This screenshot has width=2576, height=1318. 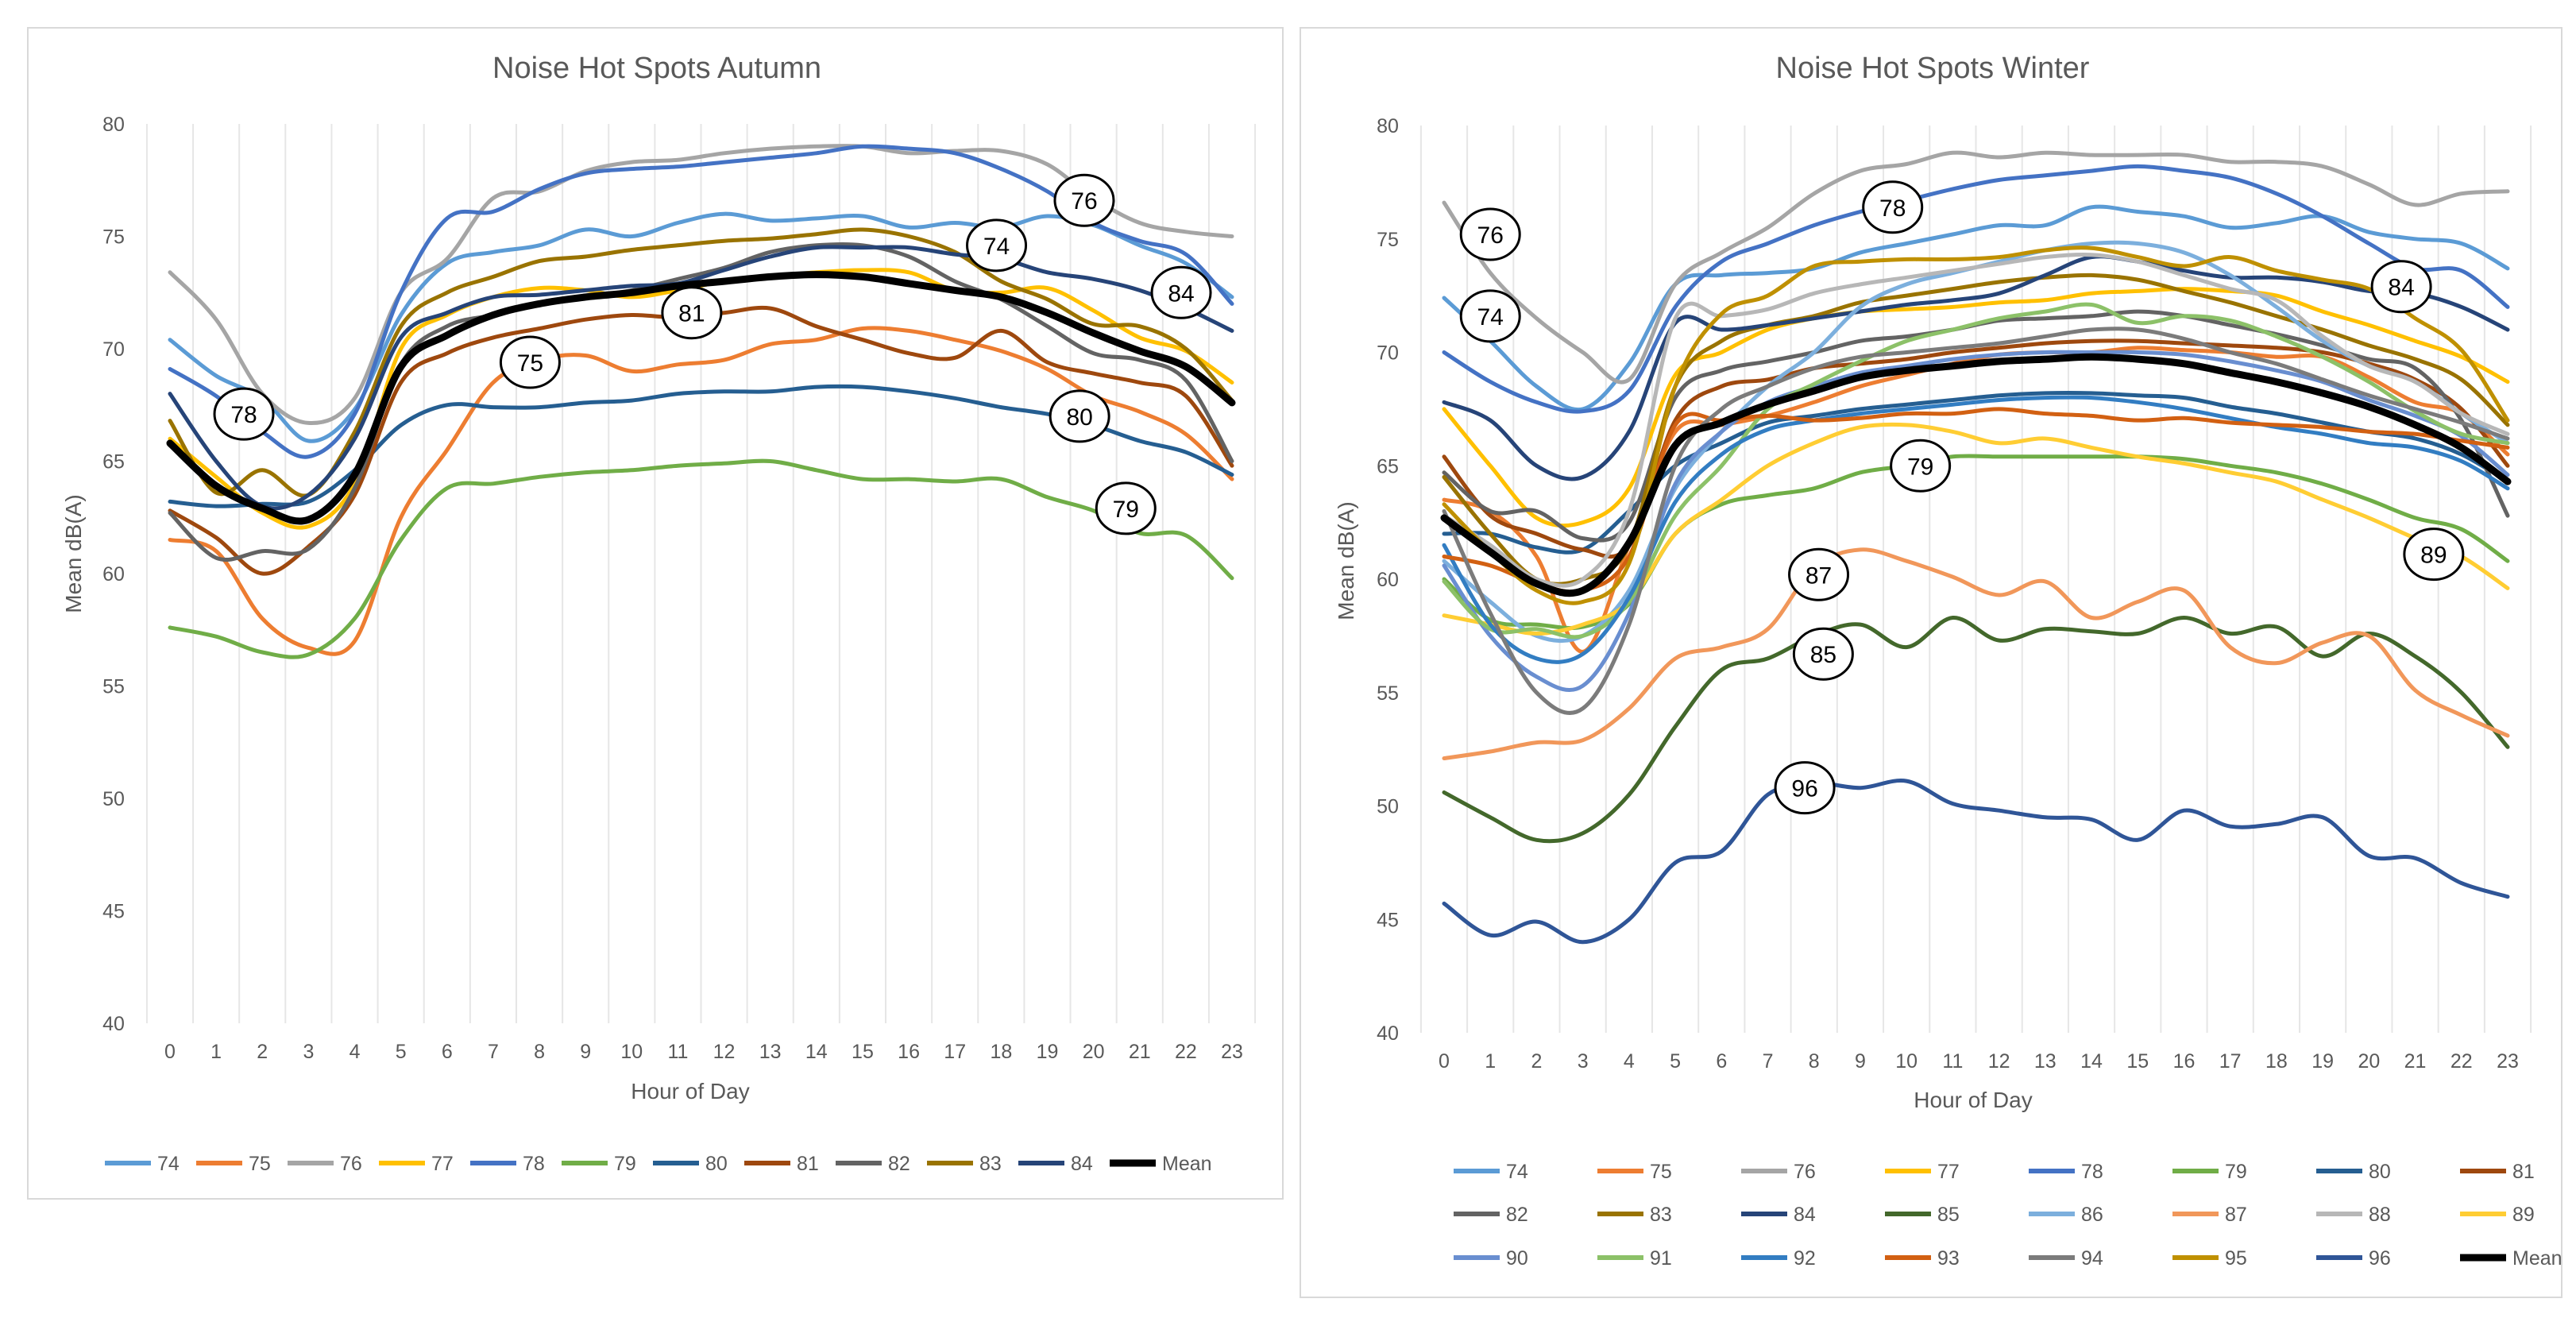 What do you see at coordinates (899, 1164) in the screenshot?
I see `legend-label: 82` at bounding box center [899, 1164].